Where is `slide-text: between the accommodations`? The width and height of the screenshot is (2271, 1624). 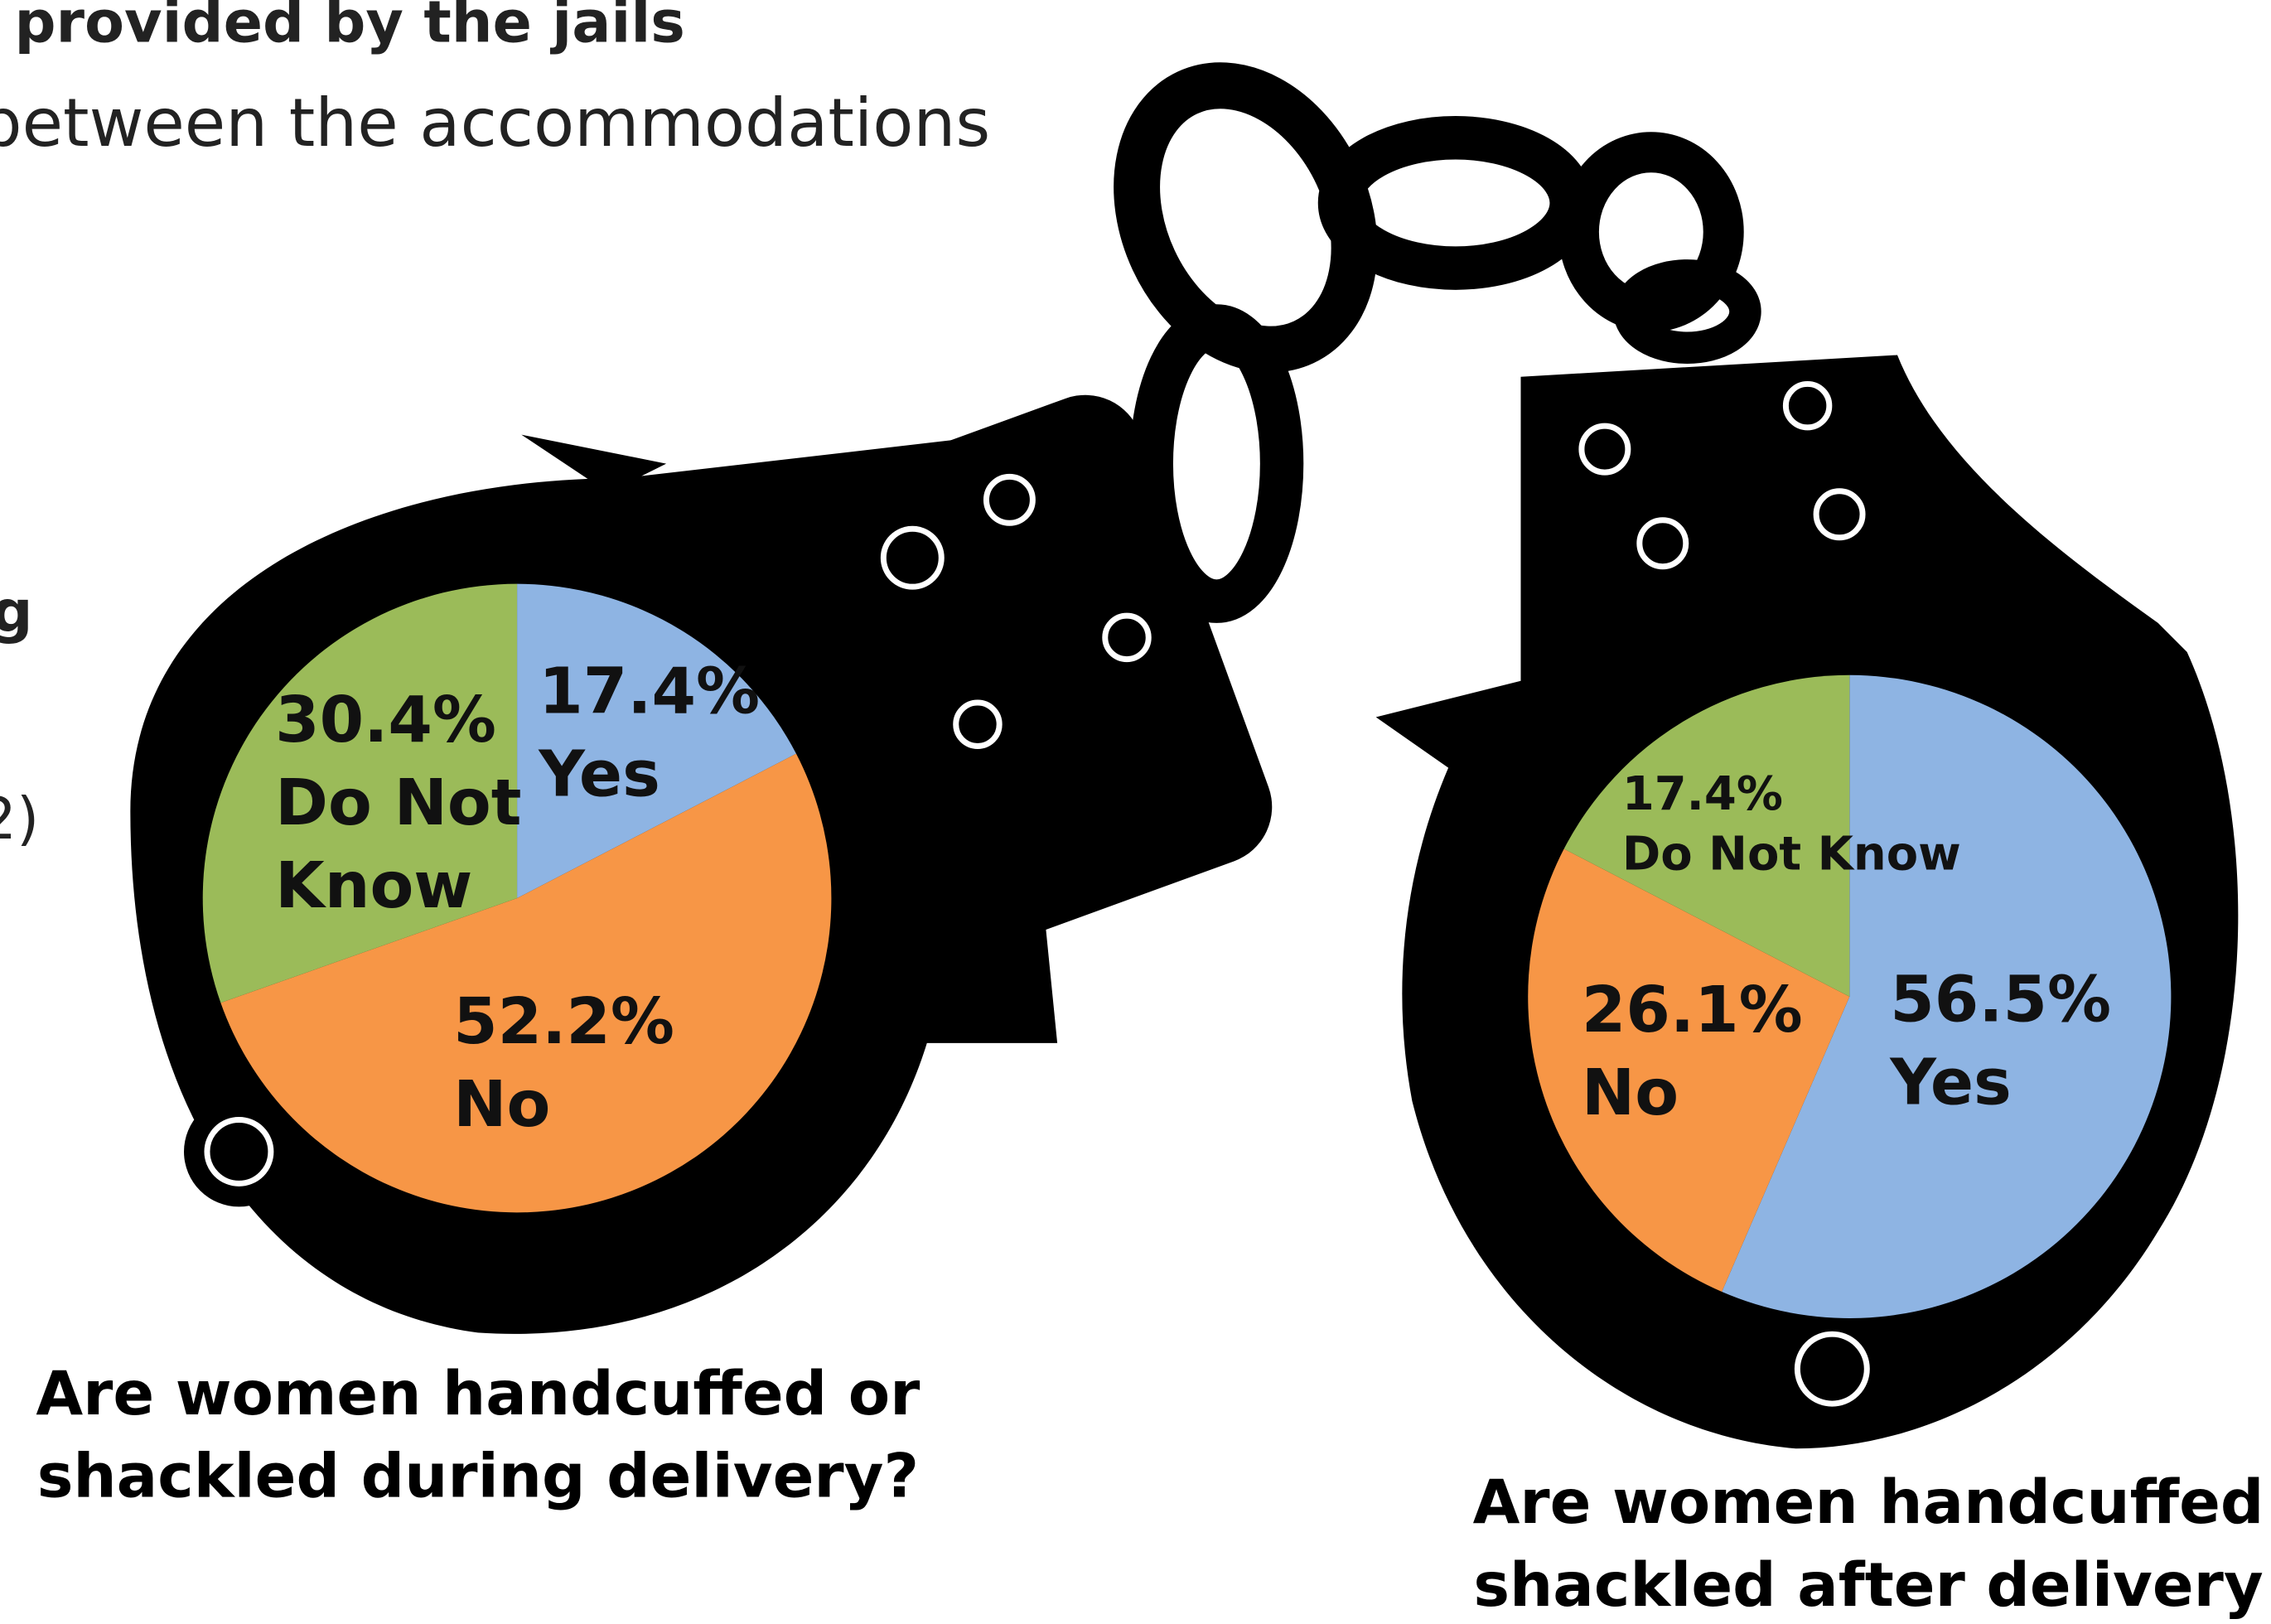
slide-text: between the accommodations is located at coordinates (495, 123).